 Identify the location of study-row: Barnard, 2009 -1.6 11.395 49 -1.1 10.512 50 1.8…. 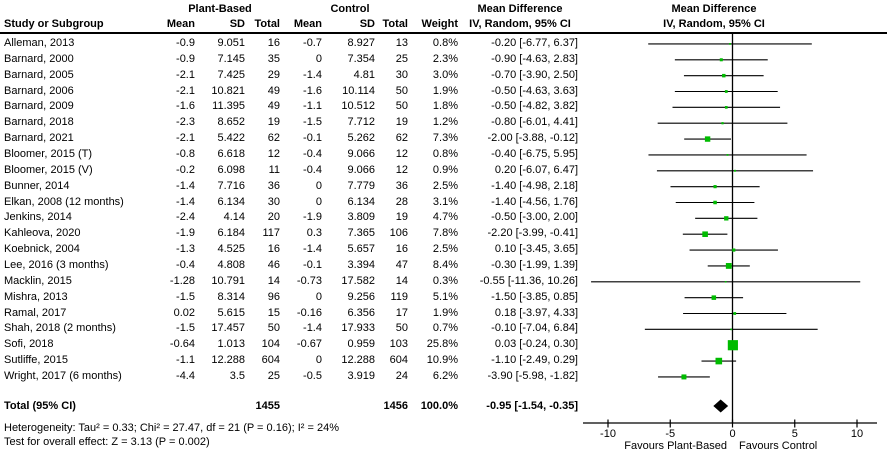
(300, 107).